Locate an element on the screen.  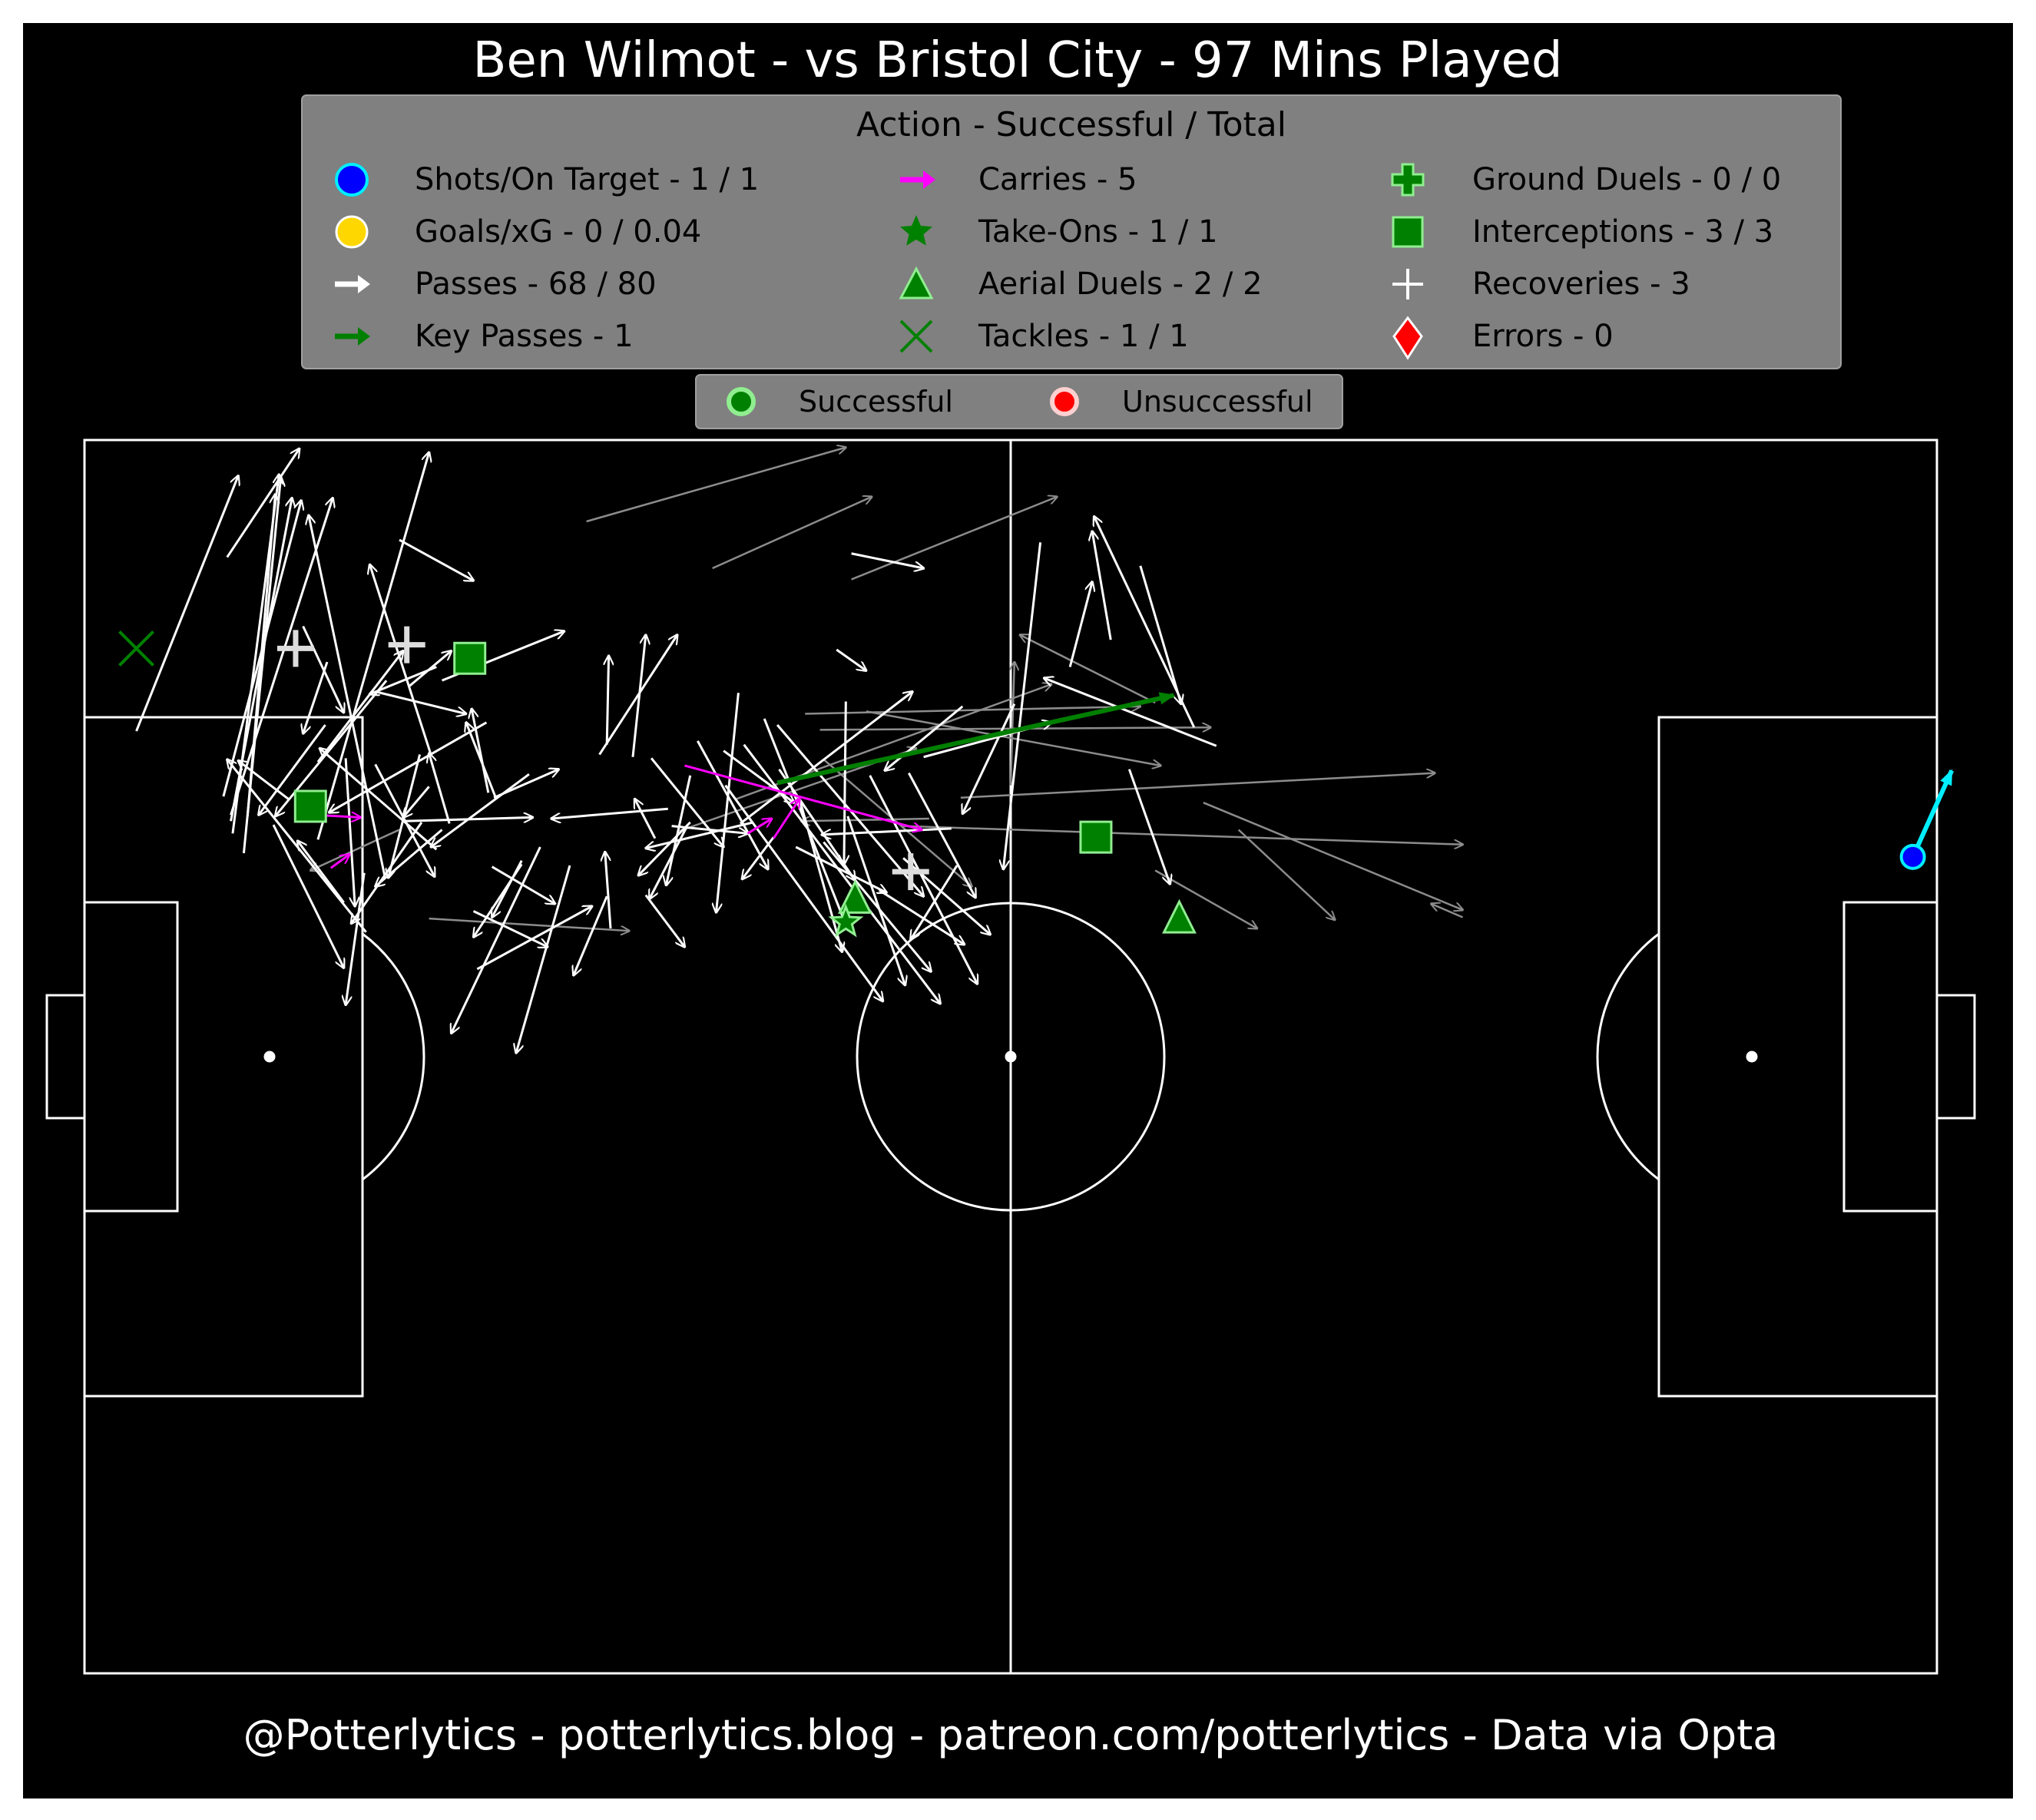
green-x-icon is located at coordinates (916, 336).